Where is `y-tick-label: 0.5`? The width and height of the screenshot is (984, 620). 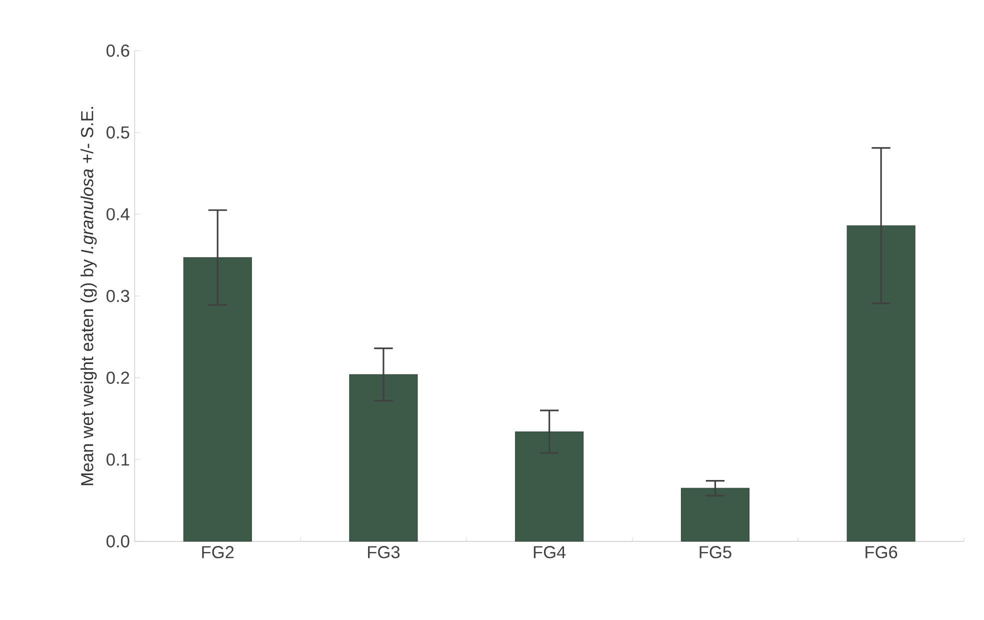 y-tick-label: 0.5 is located at coordinates (118, 132).